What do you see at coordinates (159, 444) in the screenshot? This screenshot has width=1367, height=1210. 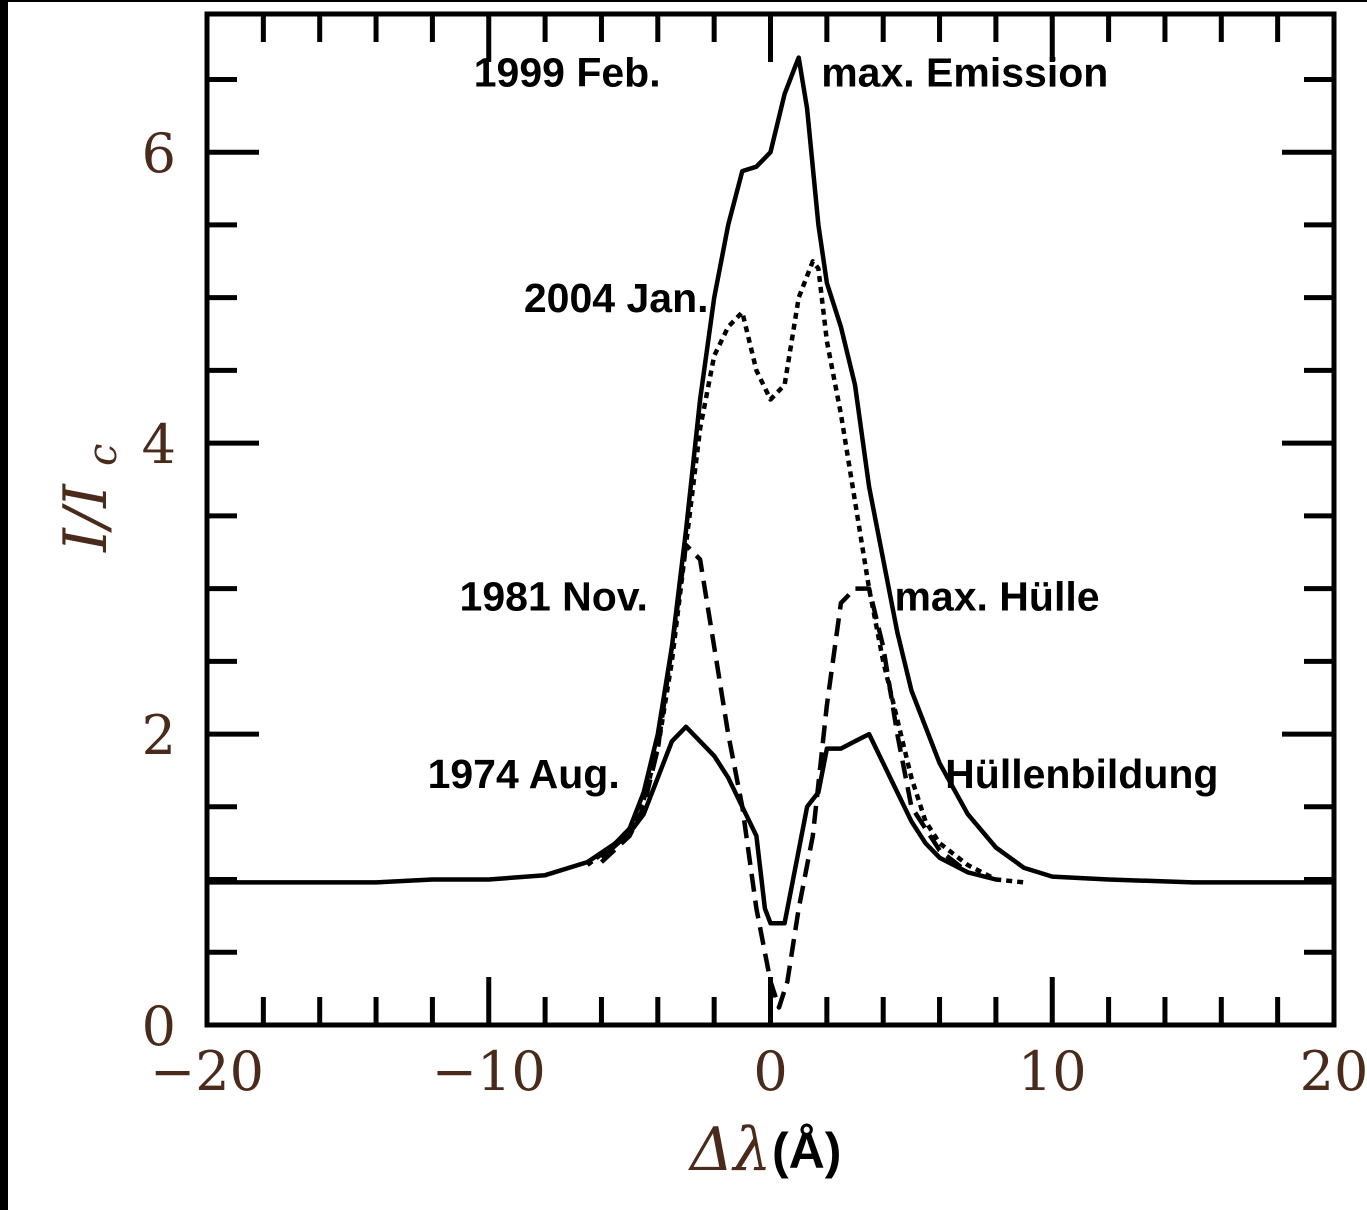 I see `y-tick-label: 4` at bounding box center [159, 444].